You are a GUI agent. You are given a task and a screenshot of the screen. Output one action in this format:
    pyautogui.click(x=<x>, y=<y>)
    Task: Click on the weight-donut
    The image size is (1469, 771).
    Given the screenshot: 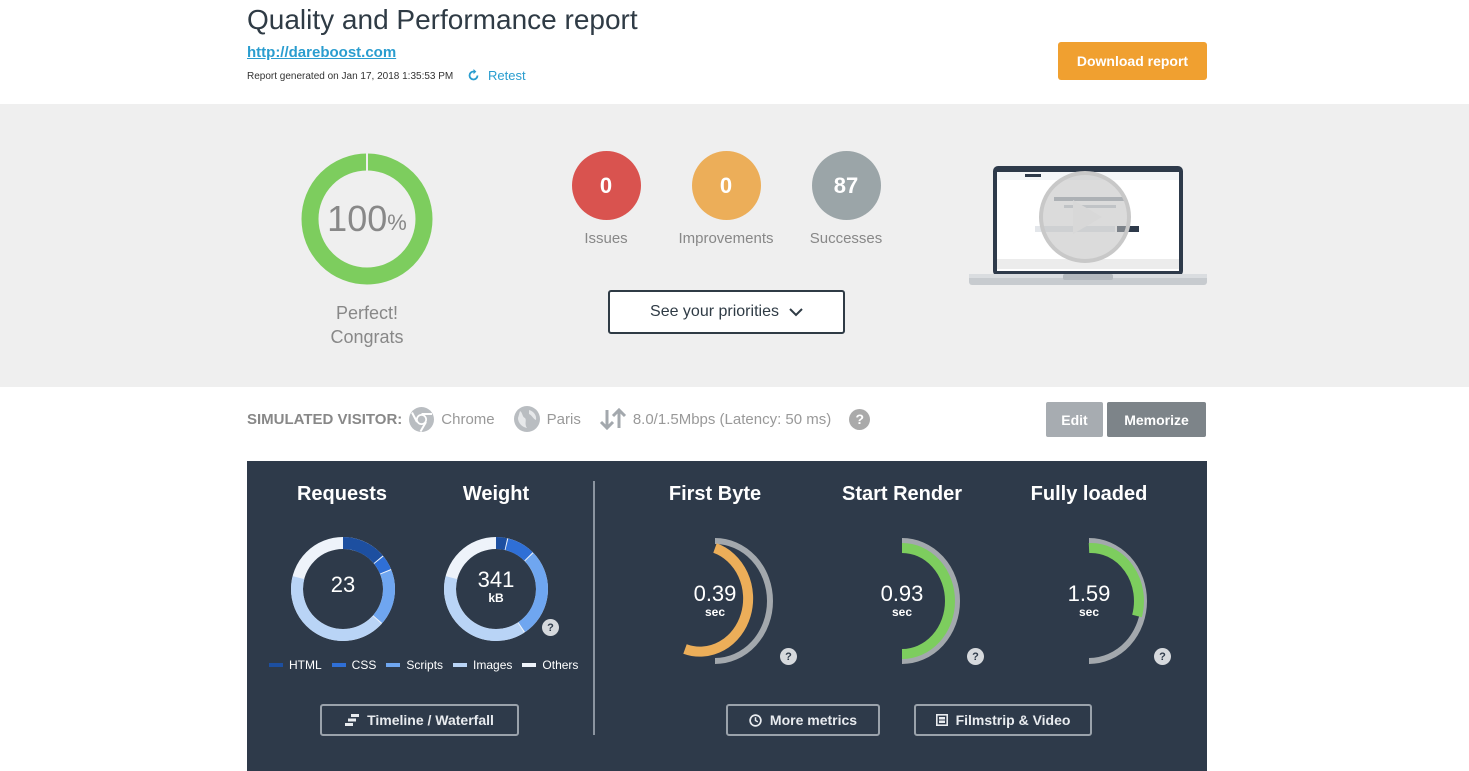 What is the action you would take?
    pyautogui.click(x=496, y=589)
    